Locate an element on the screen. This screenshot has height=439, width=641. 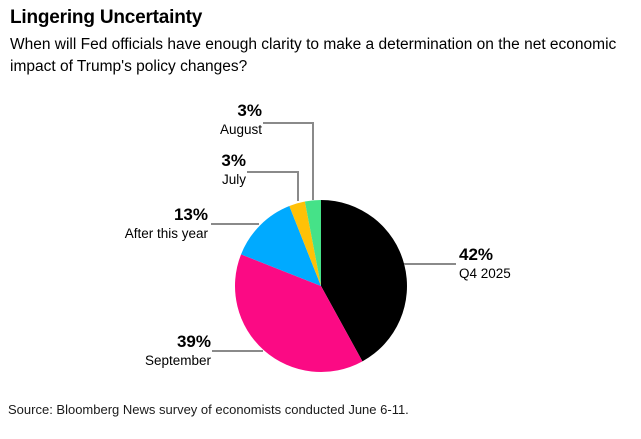
pie-slice-august is located at coordinates (312, 243).